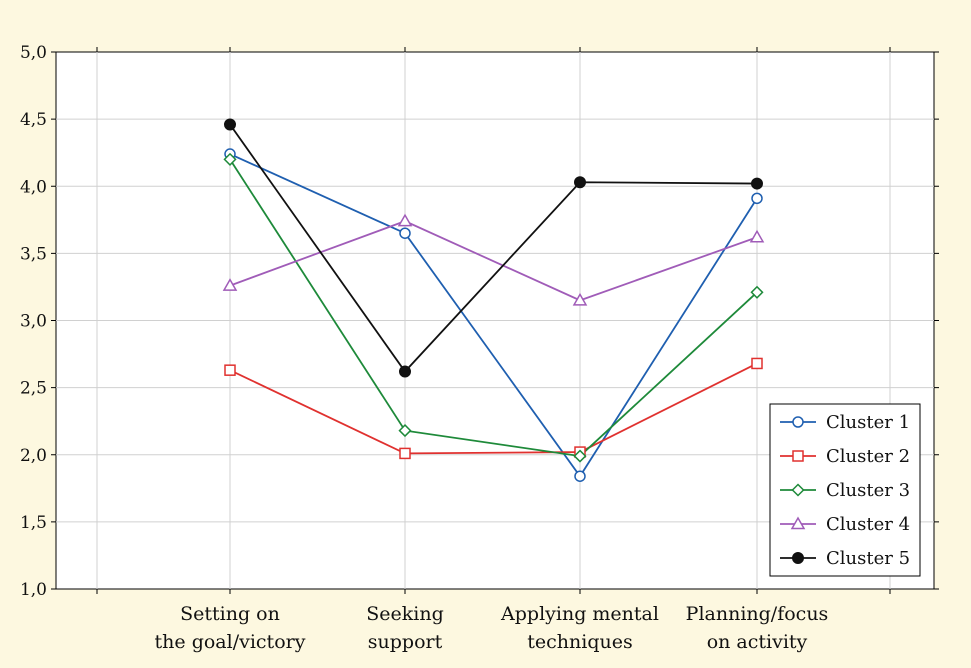 The width and height of the screenshot is (971, 668). I want to click on y-tick-label: 3,5, so click(33, 254).